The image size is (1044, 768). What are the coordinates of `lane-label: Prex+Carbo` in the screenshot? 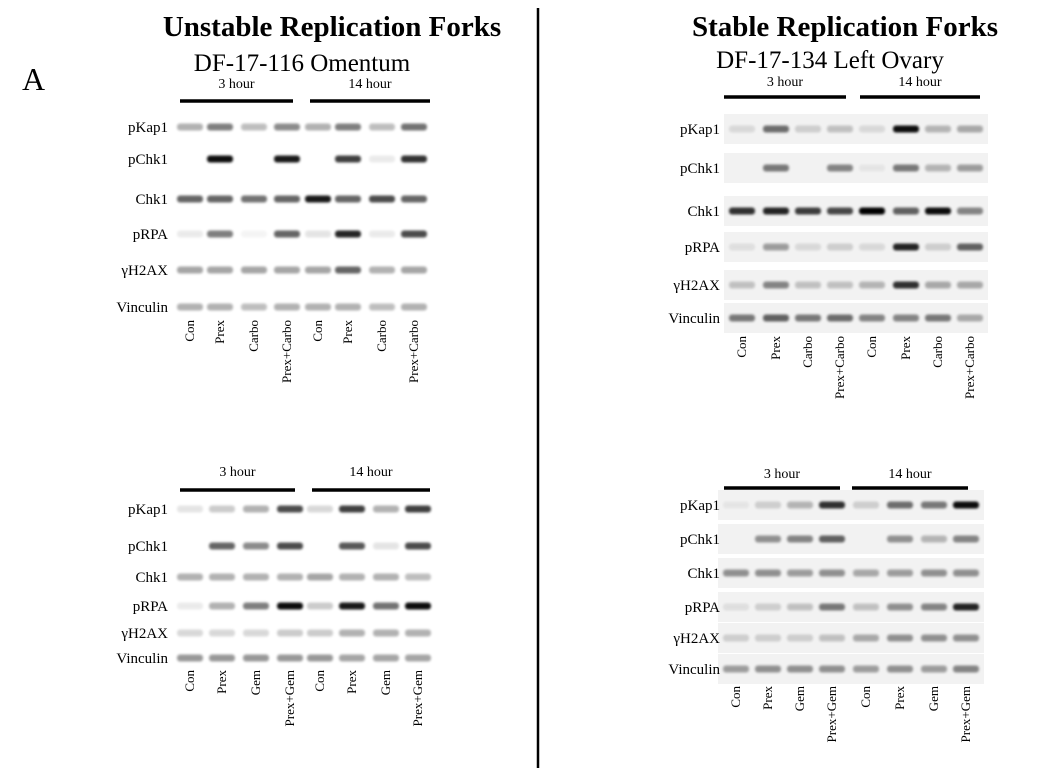 It's located at (839, 367).